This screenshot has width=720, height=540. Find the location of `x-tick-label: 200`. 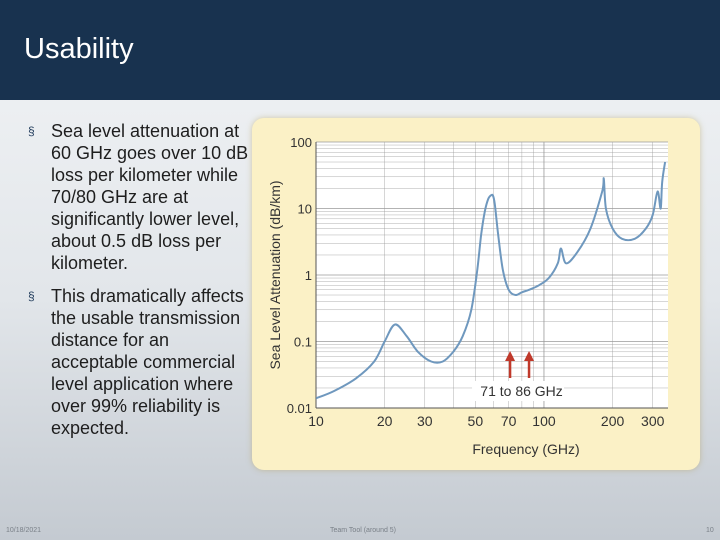

x-tick-label: 200 is located at coordinates (613, 421).